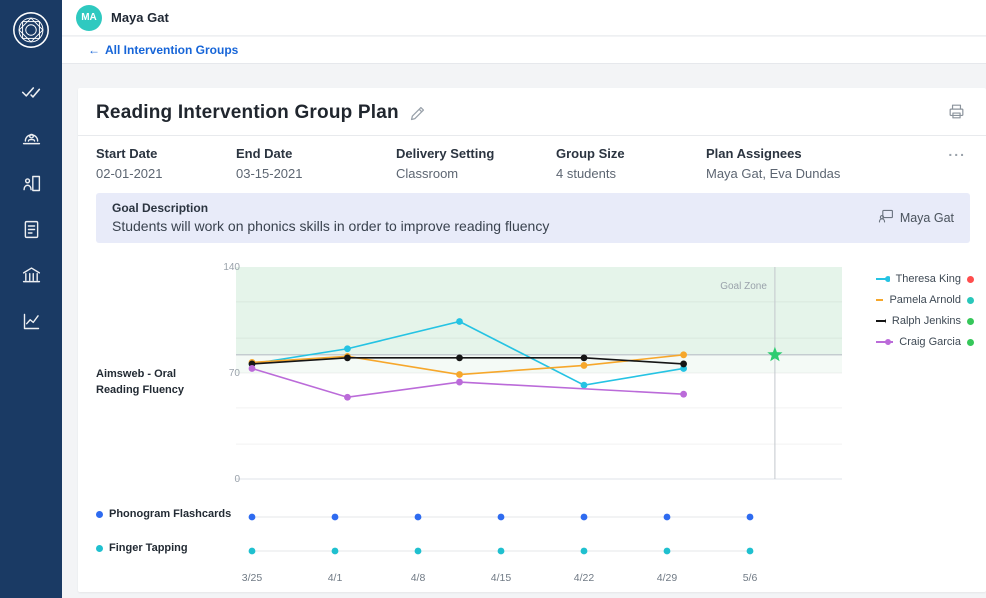  Describe the element at coordinates (127, 153) in the screenshot. I see `field-label: Start Date` at that location.